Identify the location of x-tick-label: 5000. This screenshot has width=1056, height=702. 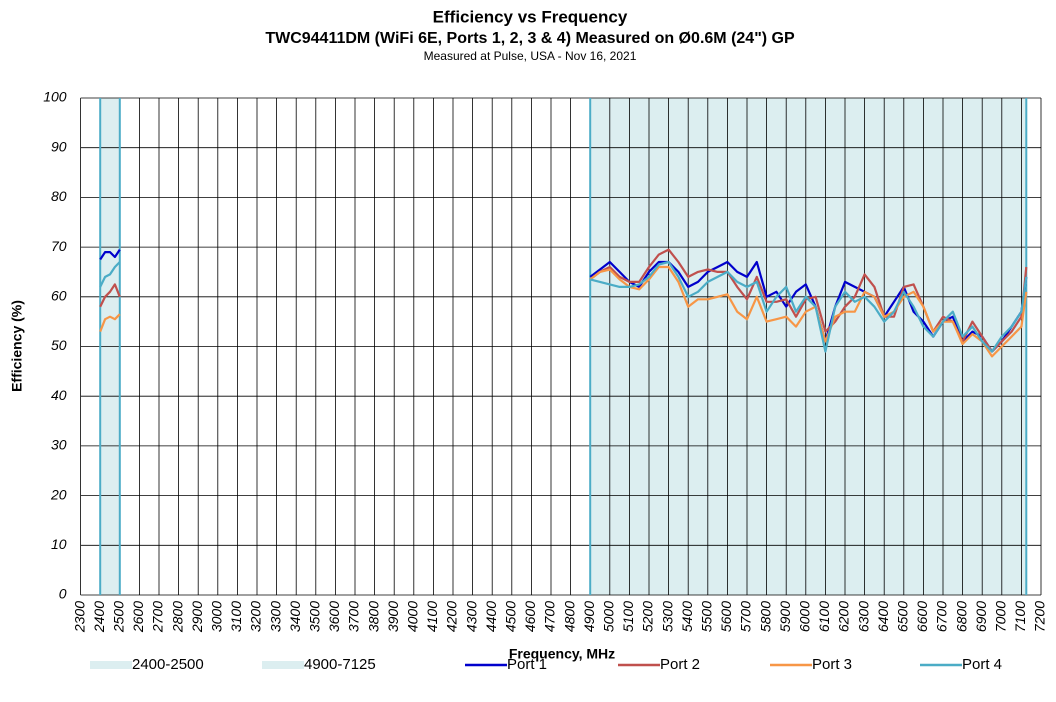
(609, 616).